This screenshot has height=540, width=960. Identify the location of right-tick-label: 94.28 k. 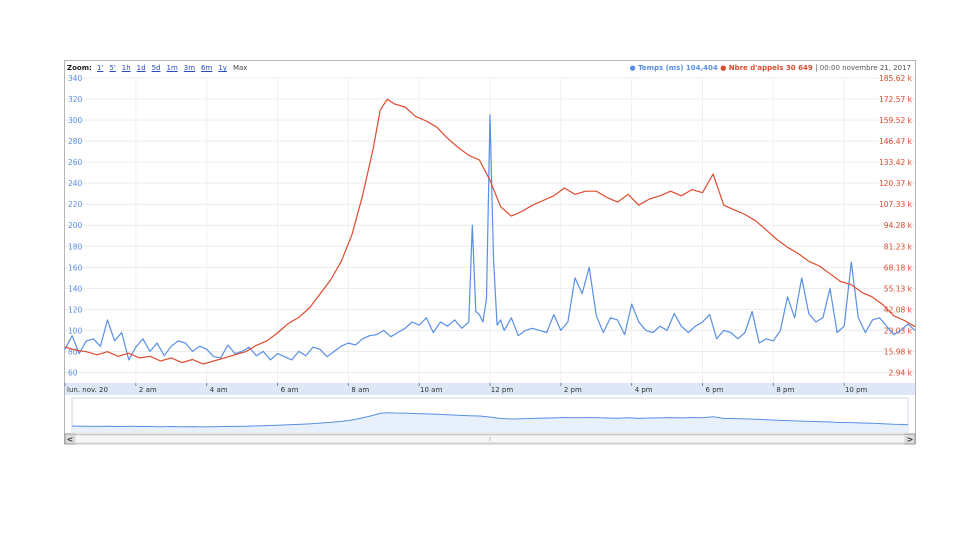
(898, 225).